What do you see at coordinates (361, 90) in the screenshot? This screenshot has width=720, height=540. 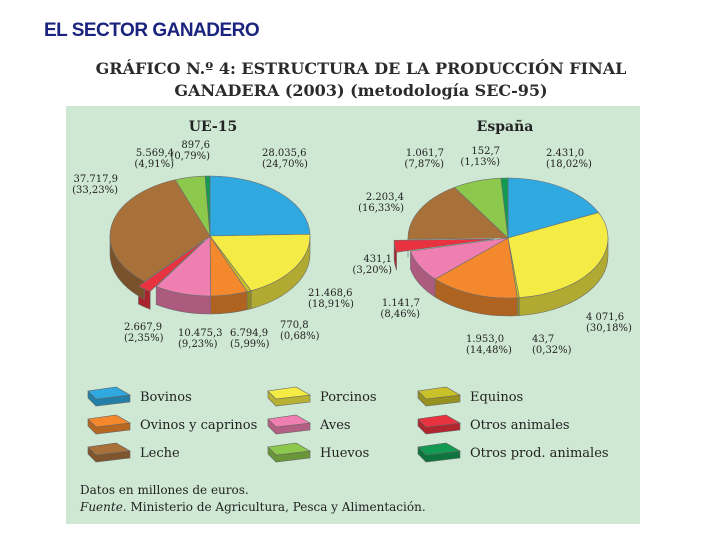 I see `chart-title-line-2: GANADERA (2003) (metodología SEC-95)` at bounding box center [361, 90].